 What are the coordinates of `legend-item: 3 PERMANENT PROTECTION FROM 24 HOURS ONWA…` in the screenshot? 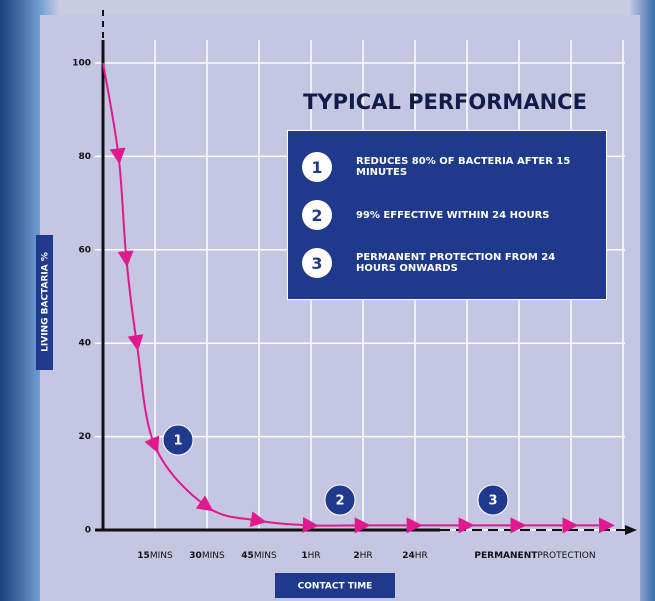 It's located at (447, 263).